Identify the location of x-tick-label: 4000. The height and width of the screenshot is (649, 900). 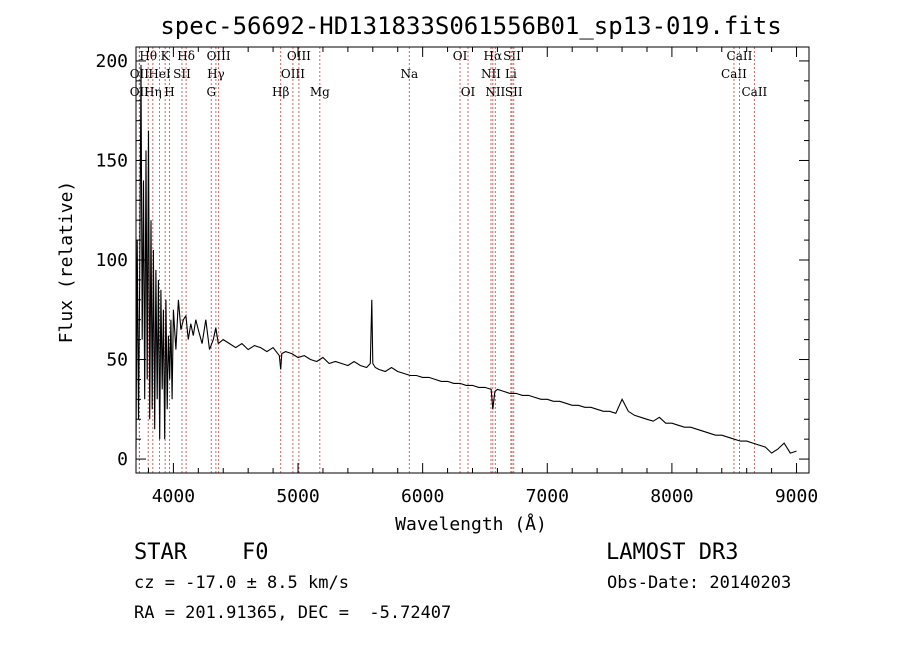
(173, 496).